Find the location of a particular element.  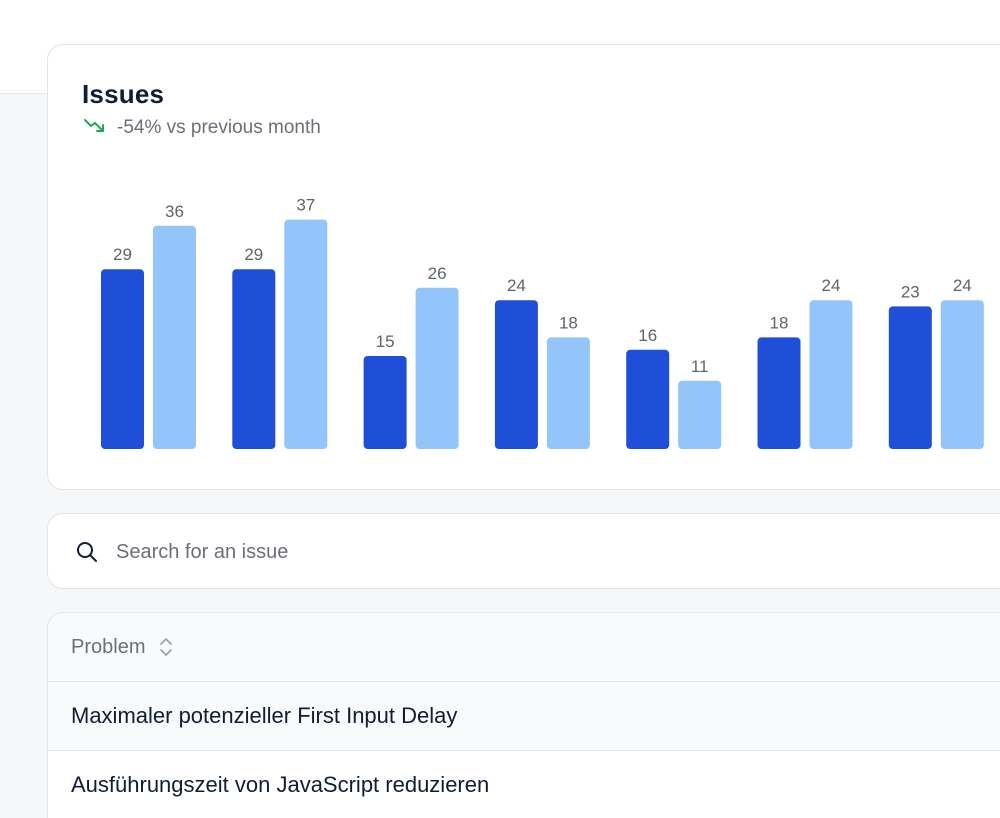

problem-cell: Maximaler potenzieller First Input Delay is located at coordinates (264, 715).